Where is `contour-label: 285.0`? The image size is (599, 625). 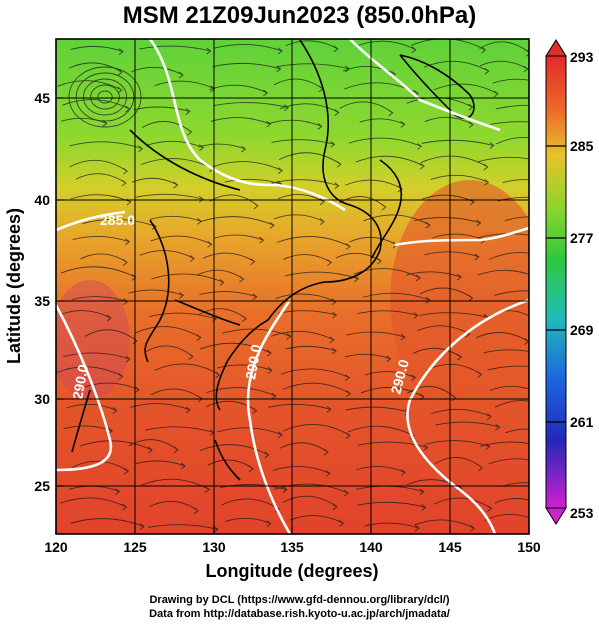 contour-label: 285.0 is located at coordinates (117, 220).